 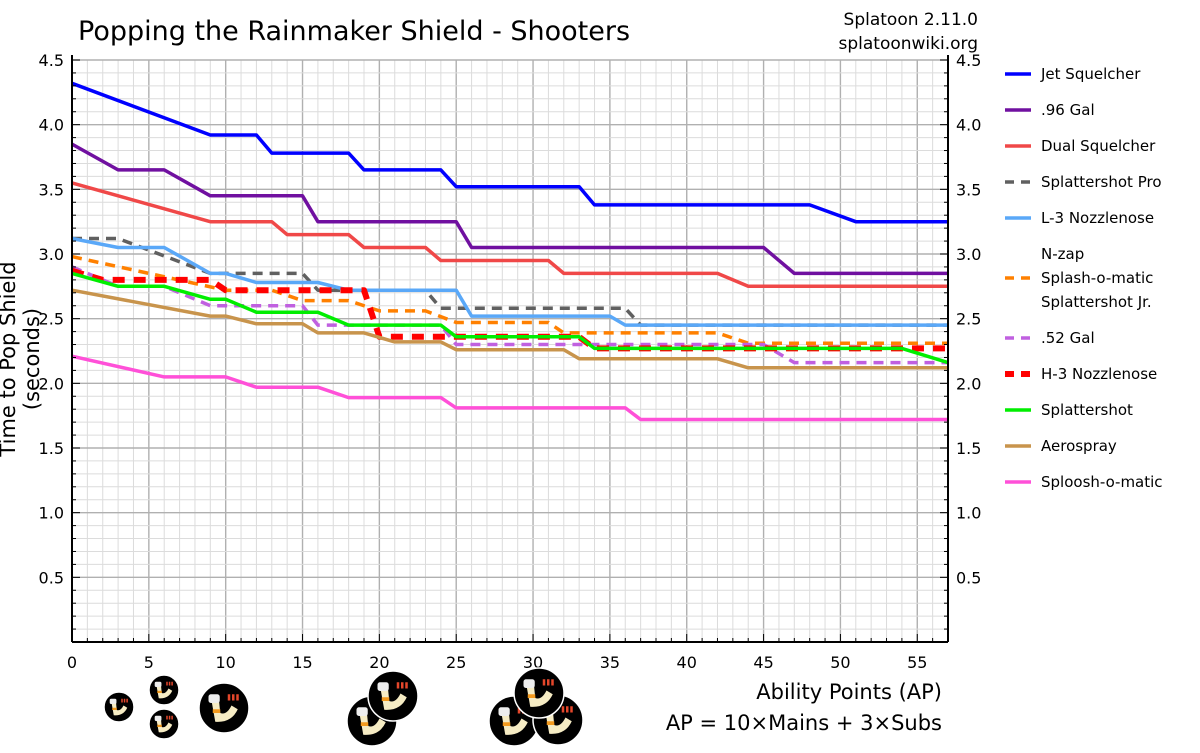 I want to click on y-tick-label-left: 4.5, so click(x=51, y=60).